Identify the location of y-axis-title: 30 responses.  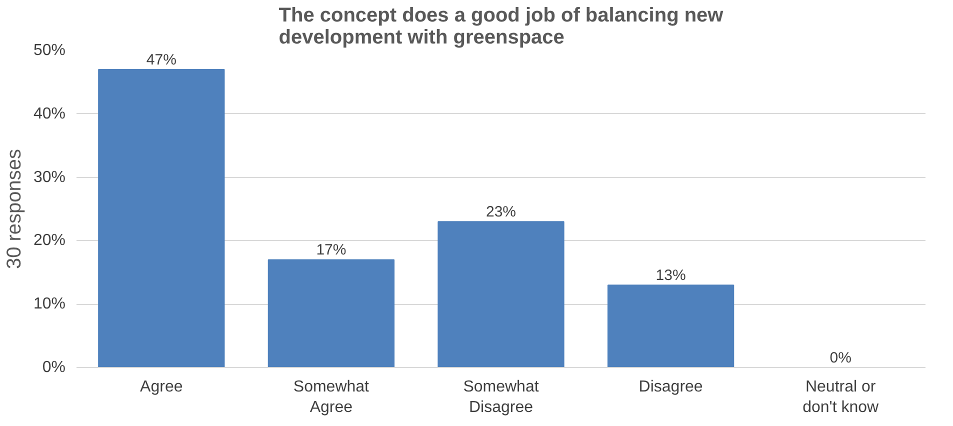
(14, 209).